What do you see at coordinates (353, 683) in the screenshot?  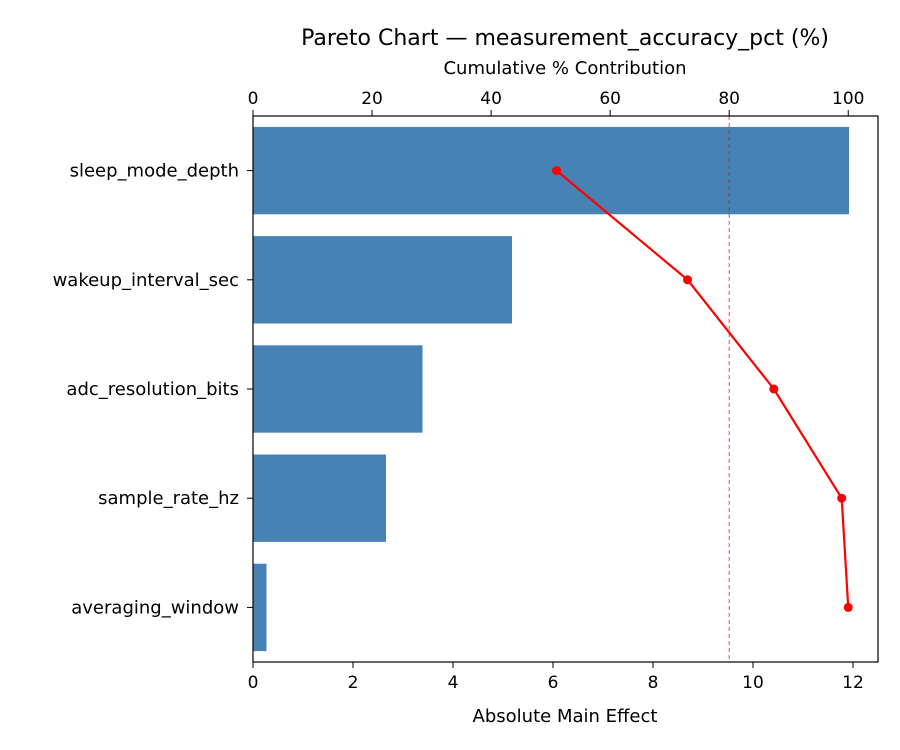 I see `x-tick-label: 2` at bounding box center [353, 683].